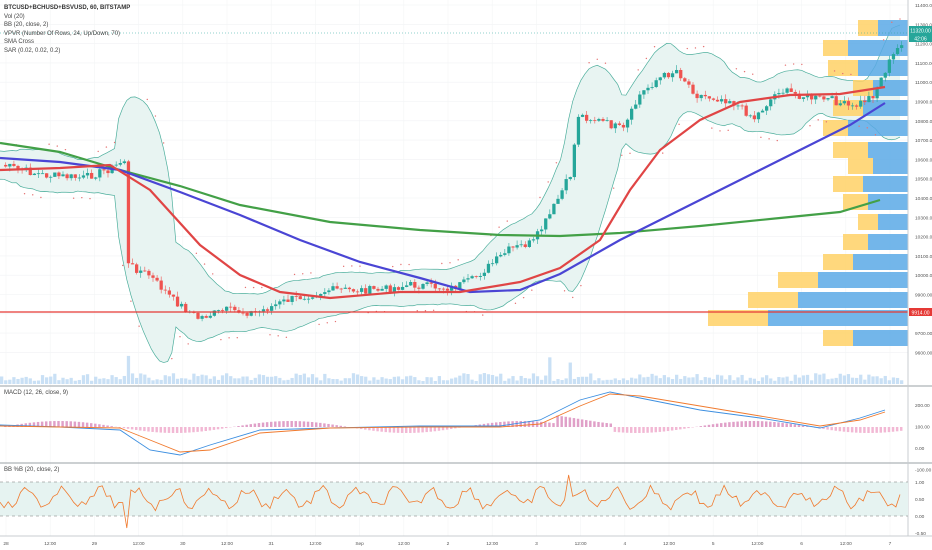 This screenshot has height=550, width=932. I want to click on symbol-title: BTCUSD+BCHUSD+BSVUSD, 60, BITSTAMP, so click(67, 8).